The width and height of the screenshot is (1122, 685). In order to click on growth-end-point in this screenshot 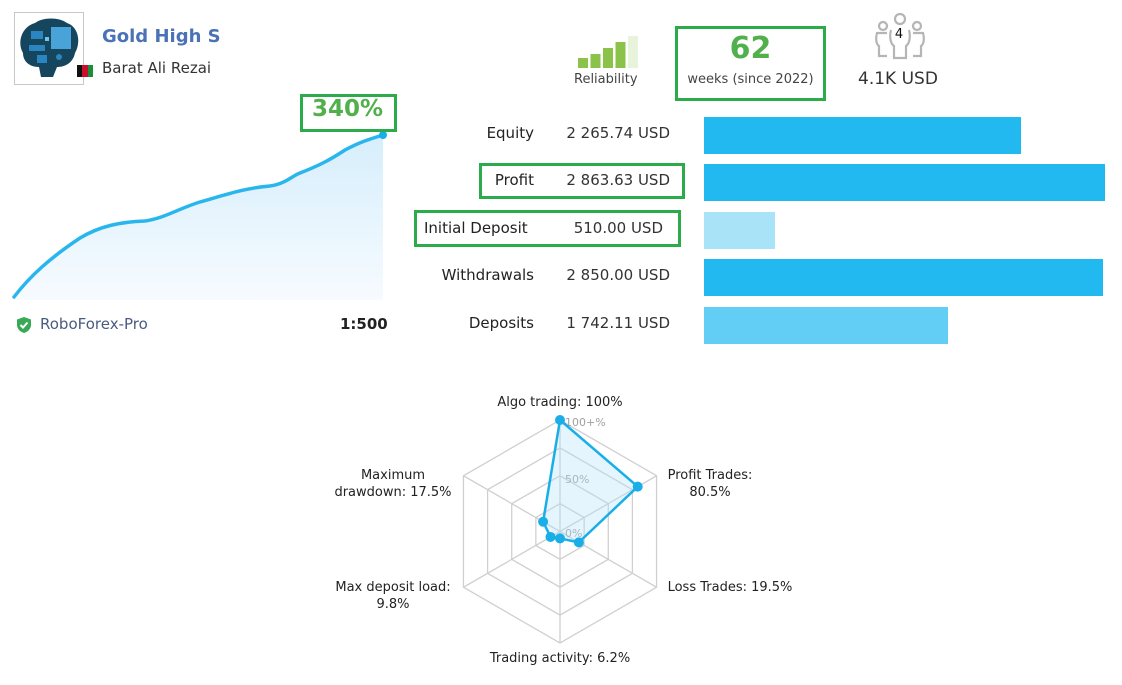, I will do `click(383, 135)`.